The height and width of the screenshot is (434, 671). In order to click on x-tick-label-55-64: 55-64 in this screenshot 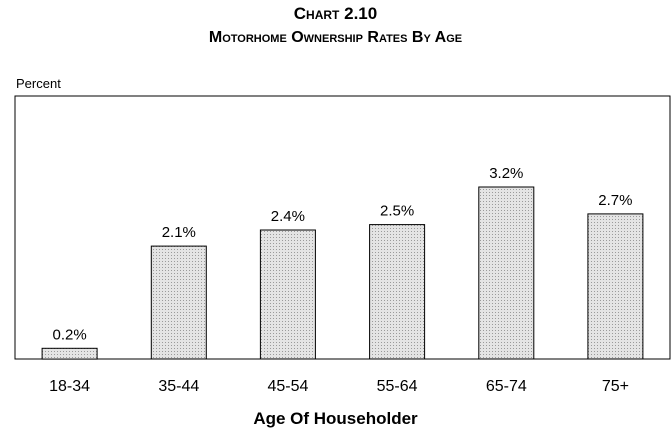, I will do `click(397, 386)`.